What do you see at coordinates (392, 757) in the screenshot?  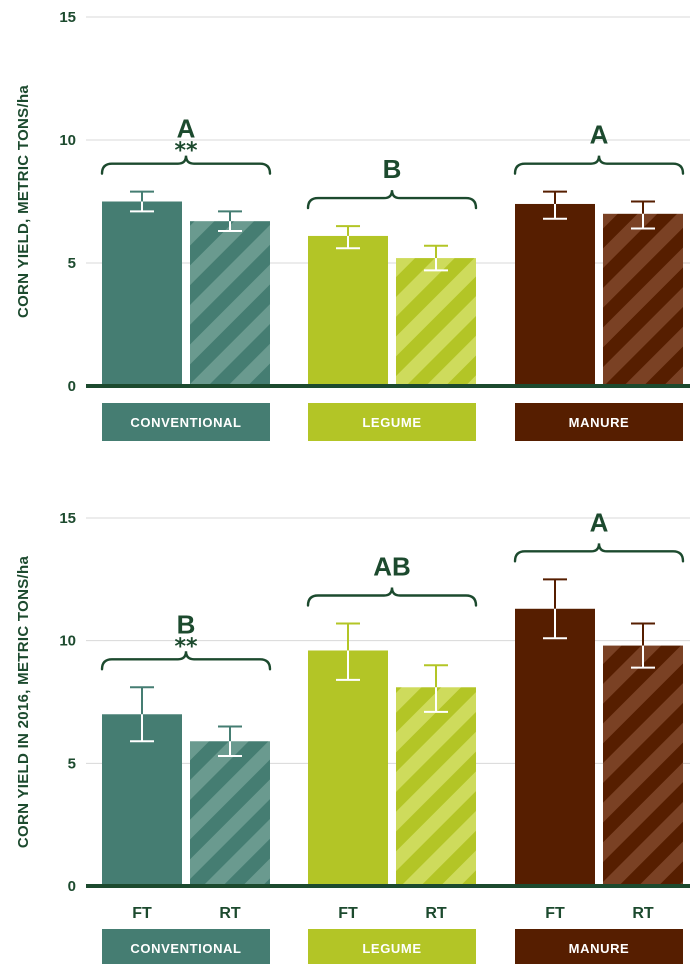 I see `group-legume: FT RT LEGUME AB` at bounding box center [392, 757].